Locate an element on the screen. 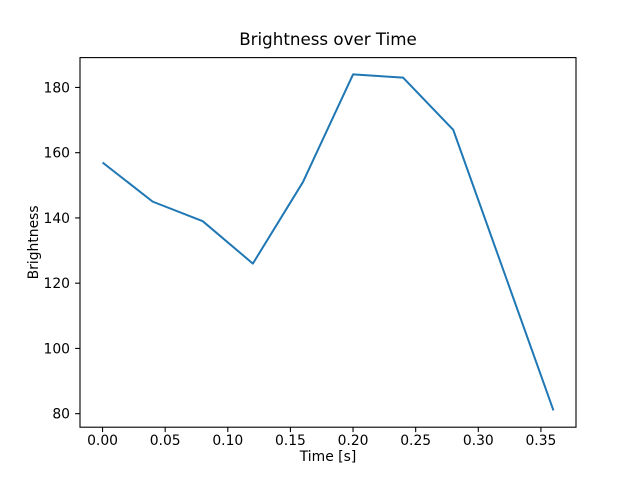 The image size is (640, 480). x-axis-label: Time [s] is located at coordinates (328, 457).